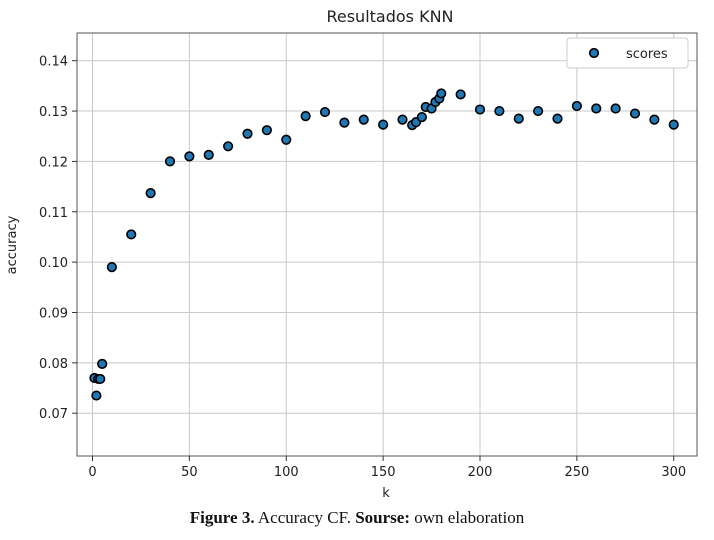  What do you see at coordinates (286, 472) in the screenshot?
I see `x-tick-label: 100` at bounding box center [286, 472].